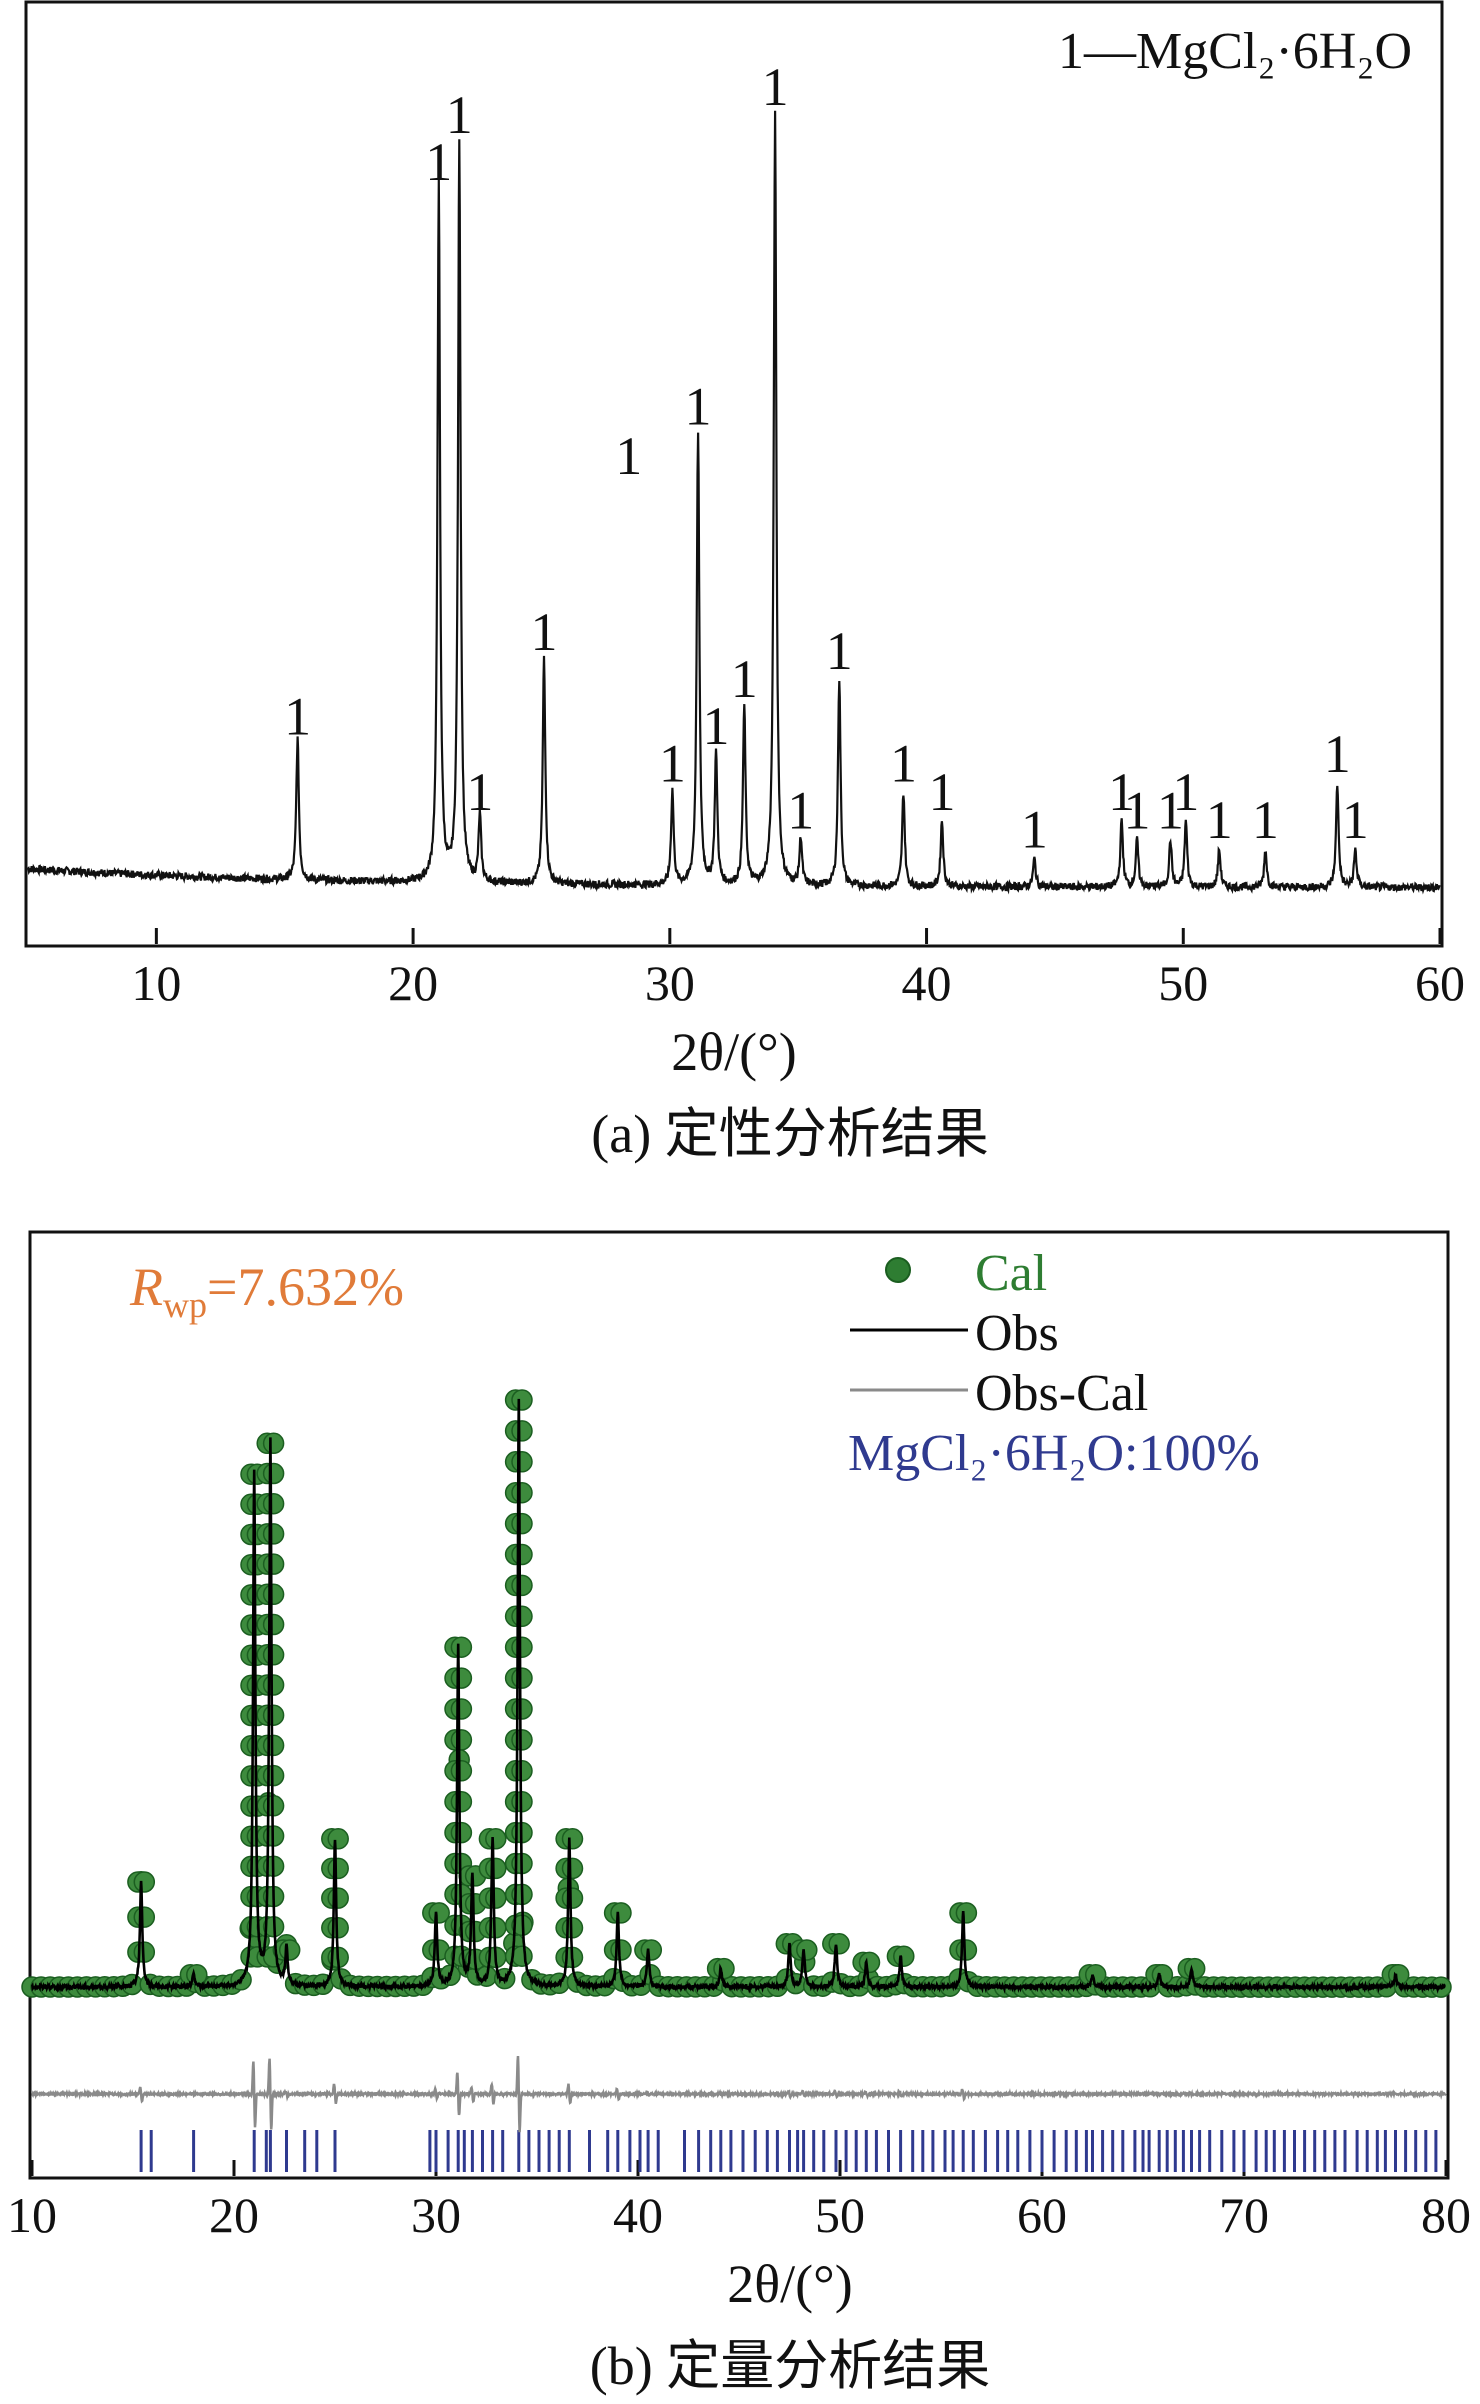 This screenshot has height=2404, width=1480. Describe the element at coordinates (1185, 792) in the screenshot. I see `panel-a-peak-label-18: 1` at that location.